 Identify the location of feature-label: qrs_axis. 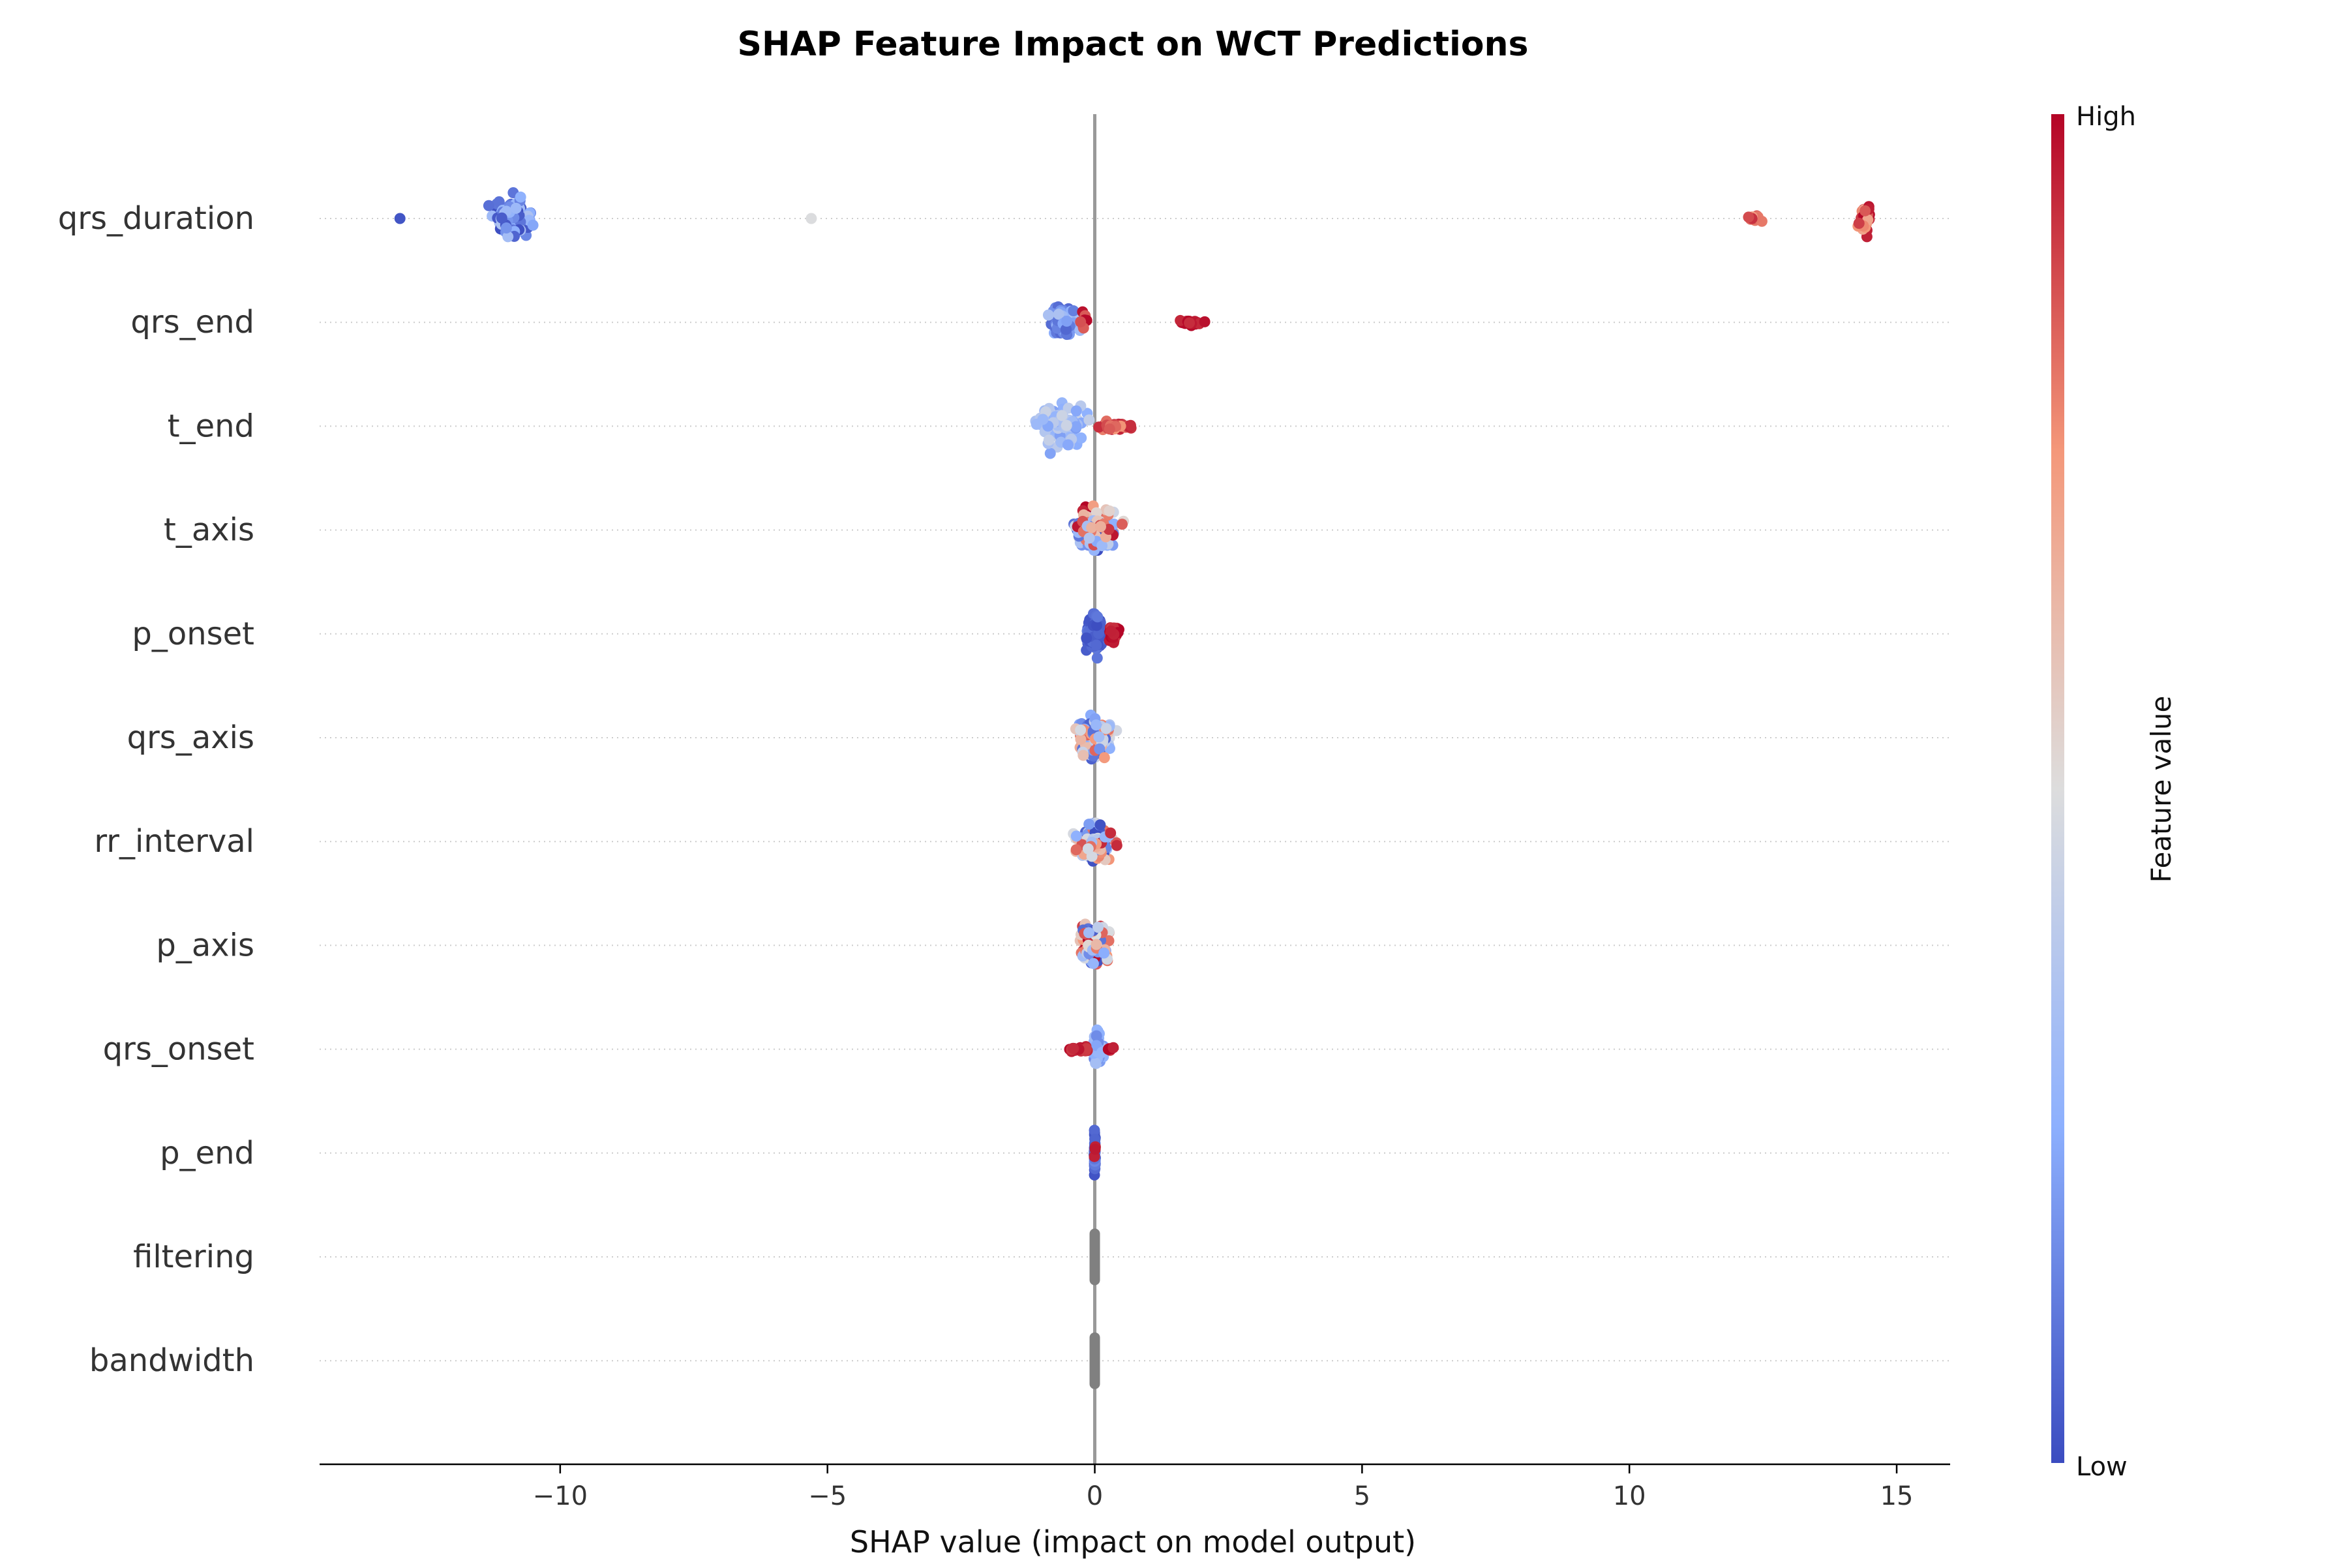
(191, 737).